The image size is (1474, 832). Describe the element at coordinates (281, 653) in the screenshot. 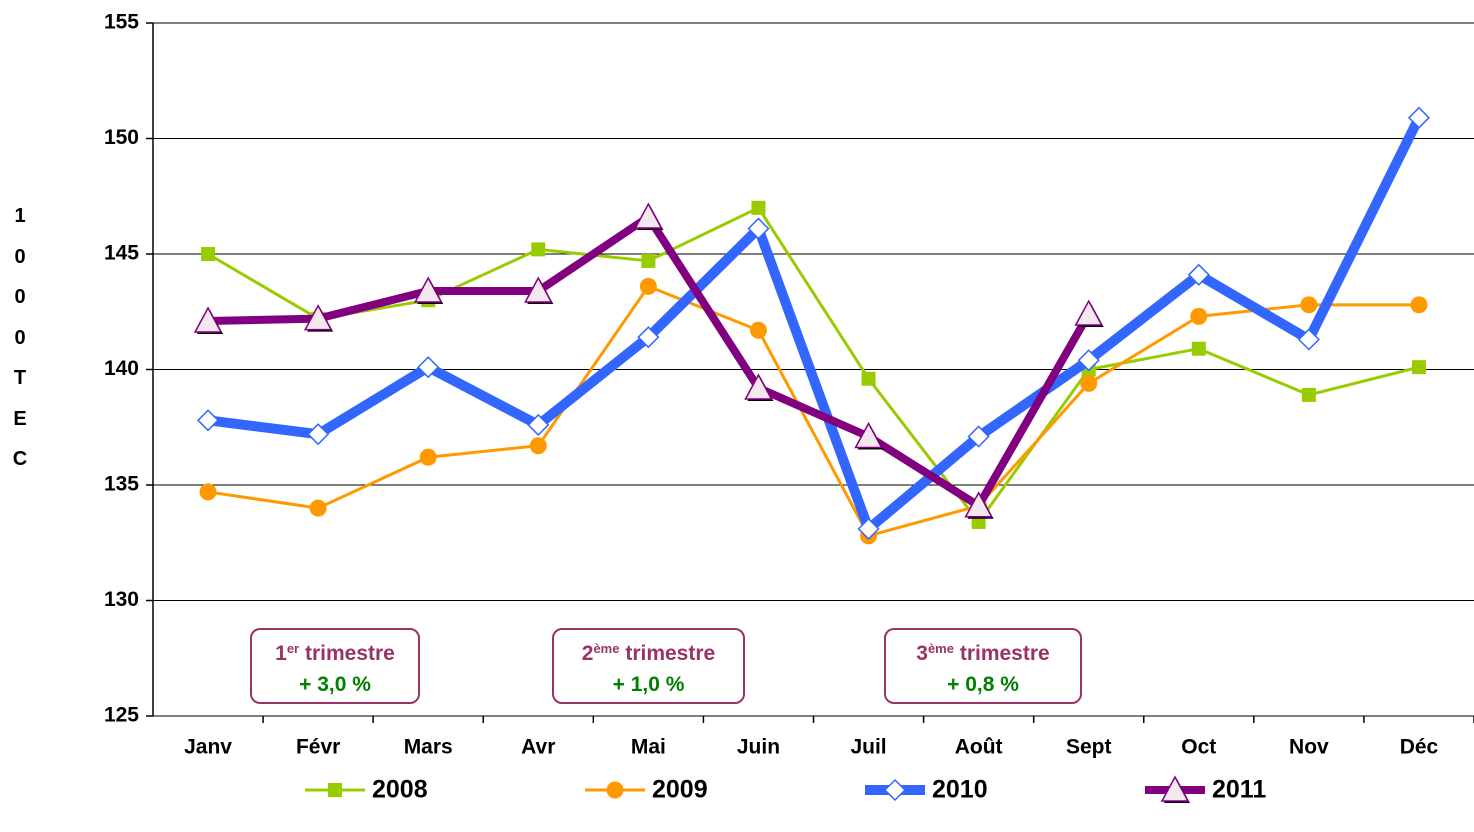

I see `annotation-number: 1` at that location.